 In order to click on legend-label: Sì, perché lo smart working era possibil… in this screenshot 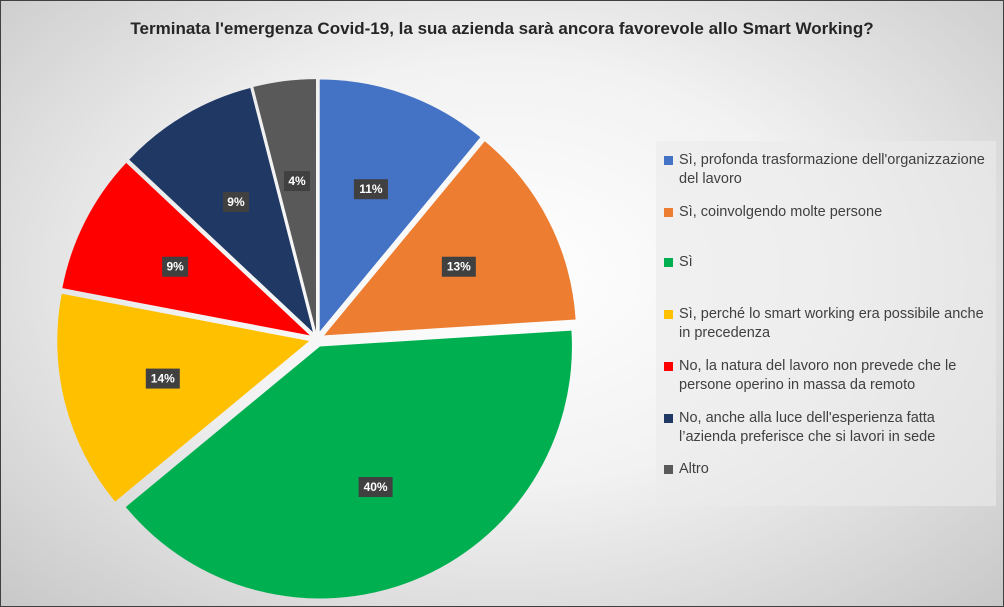, I will do `click(831, 323)`.